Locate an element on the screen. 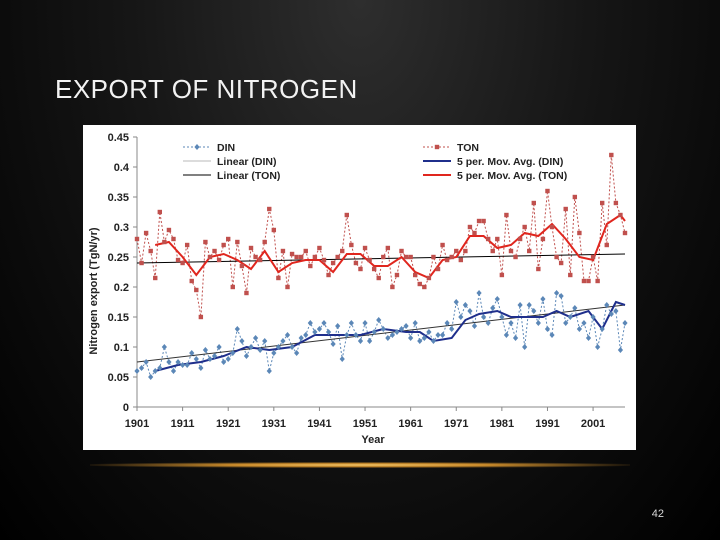  y-tick-label: 0.05 is located at coordinates (118, 378).